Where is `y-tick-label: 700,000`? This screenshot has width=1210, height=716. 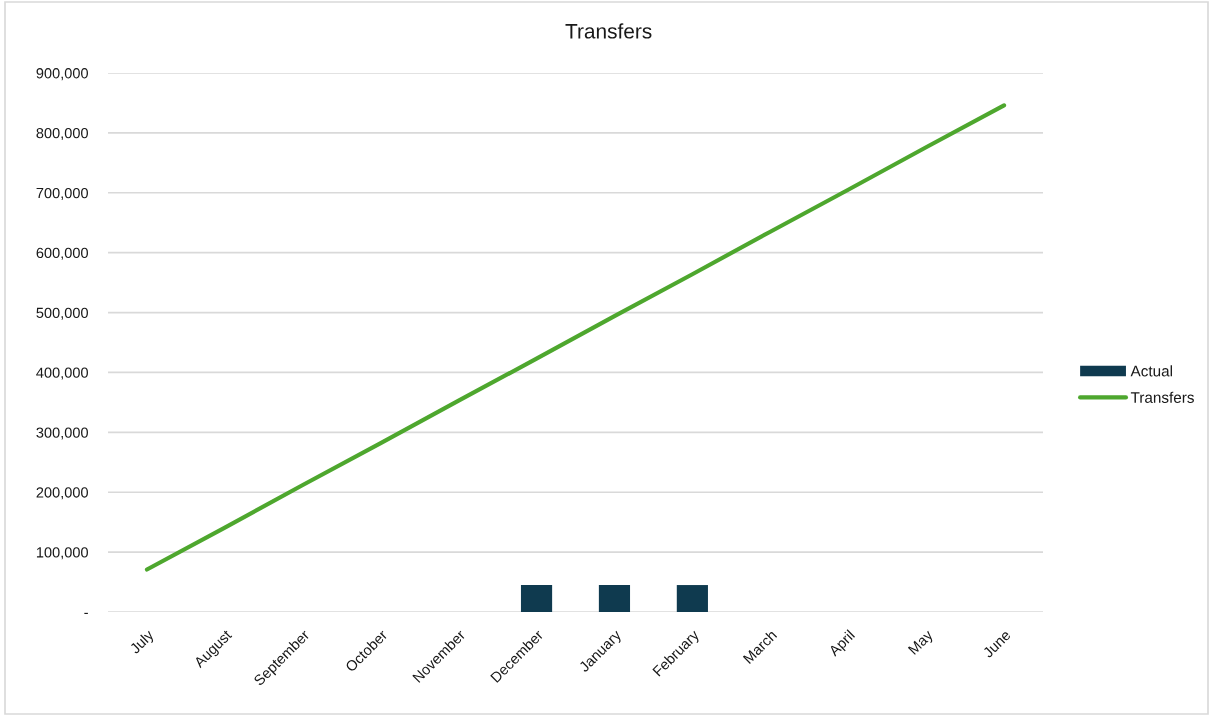 y-tick-label: 700,000 is located at coordinates (62, 193).